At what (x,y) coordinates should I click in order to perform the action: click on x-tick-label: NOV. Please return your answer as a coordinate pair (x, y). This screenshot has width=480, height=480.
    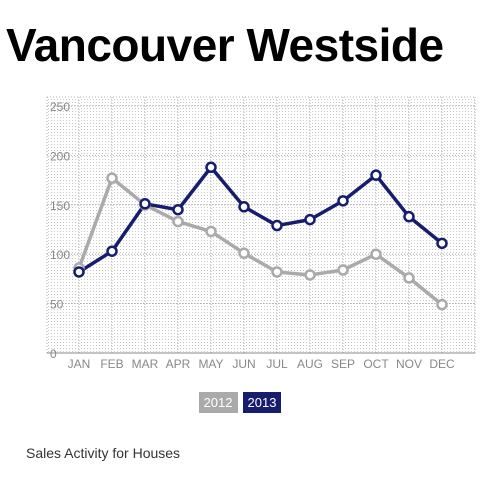
    Looking at the image, I should click on (409, 364).